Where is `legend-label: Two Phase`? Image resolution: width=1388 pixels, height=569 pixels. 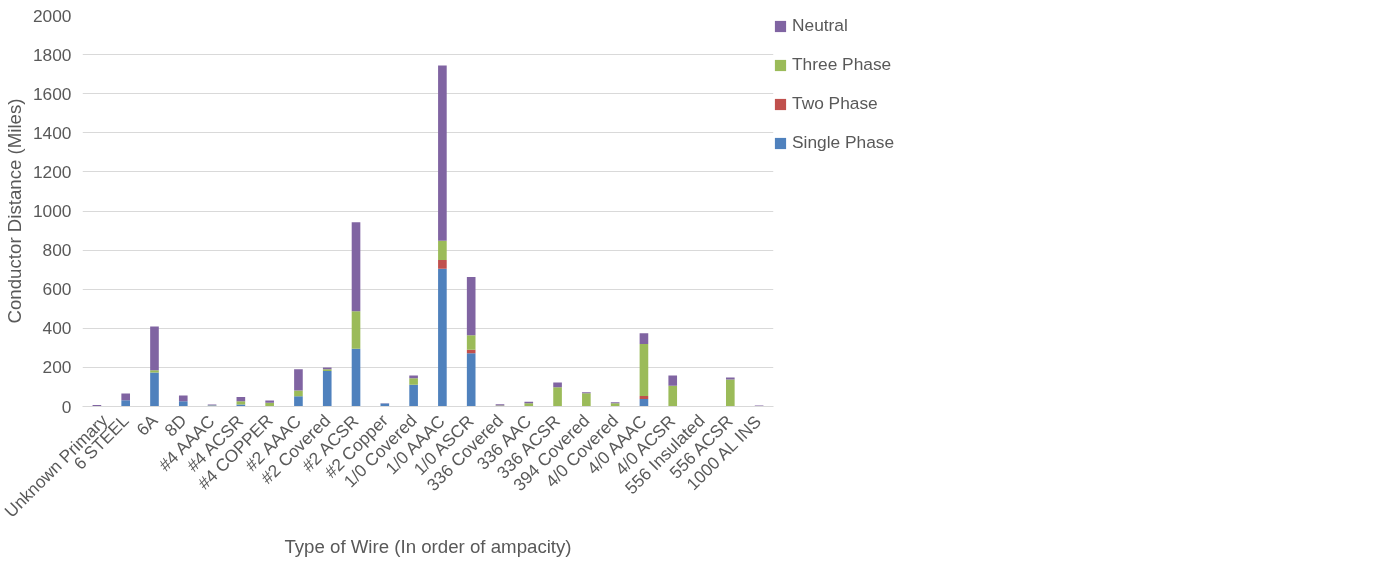
legend-label: Two Phase is located at coordinates (835, 103).